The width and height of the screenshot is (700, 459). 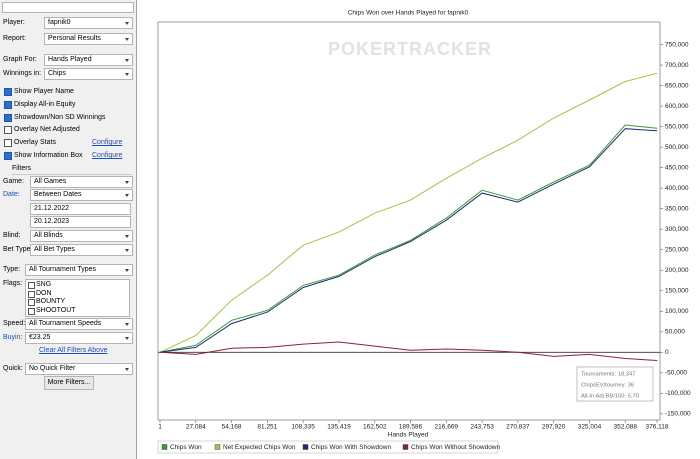 What do you see at coordinates (610, 397) in the screenshot?
I see `info-line: All-In Adj BB/100: 5.70` at bounding box center [610, 397].